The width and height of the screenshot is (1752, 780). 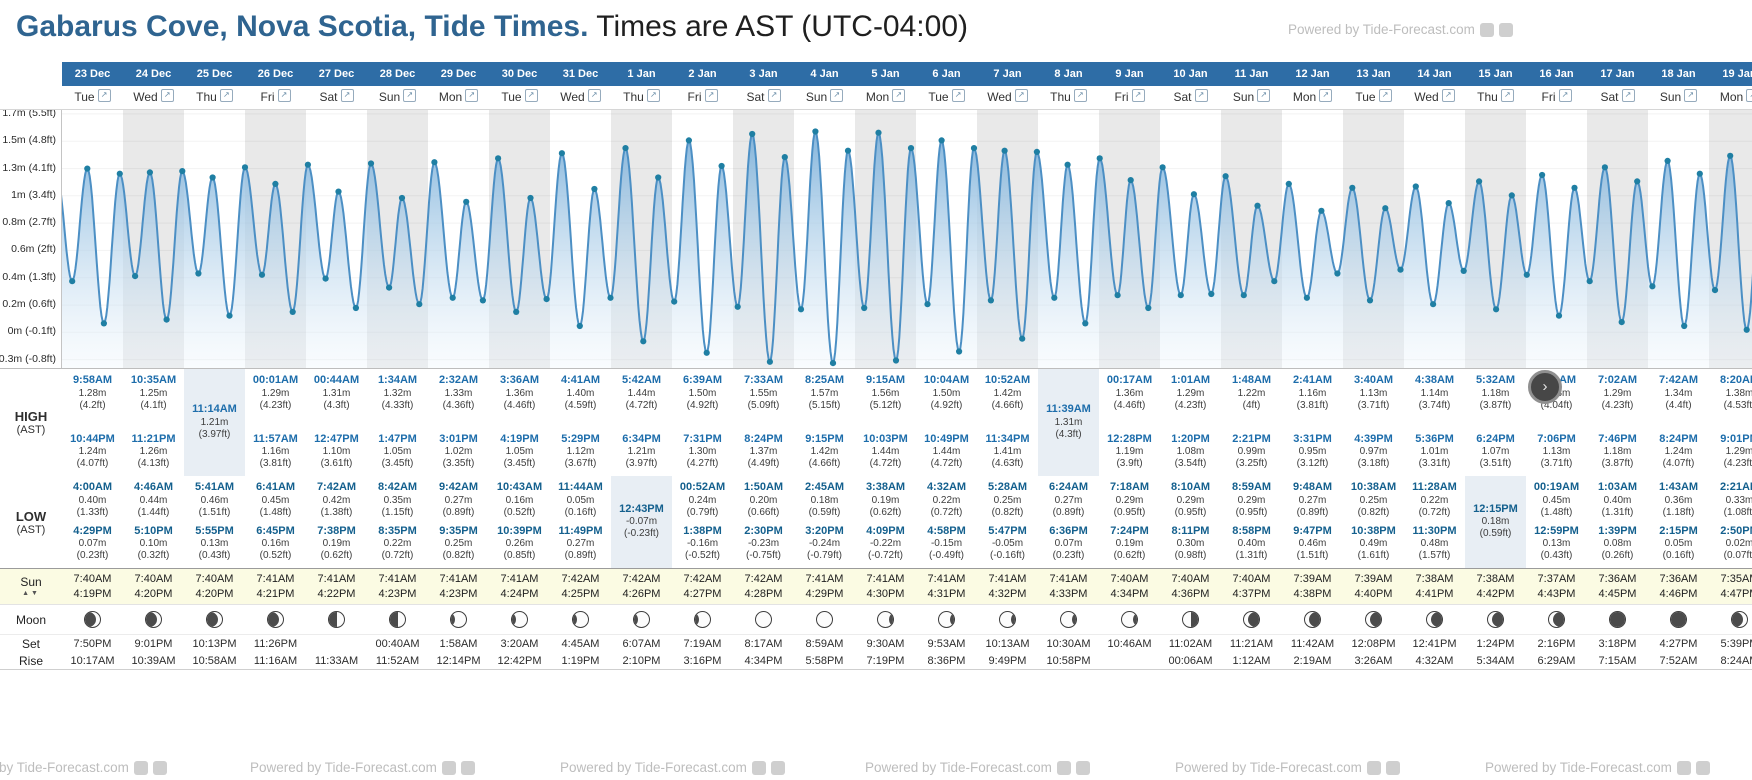 What do you see at coordinates (1495, 393) in the screenshot?
I see `tide-height-m: 1.18m` at bounding box center [1495, 393].